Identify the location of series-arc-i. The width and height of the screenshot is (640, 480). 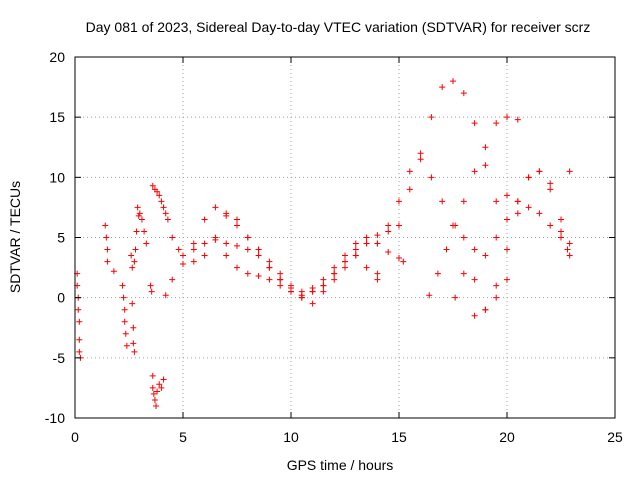
(522, 243).